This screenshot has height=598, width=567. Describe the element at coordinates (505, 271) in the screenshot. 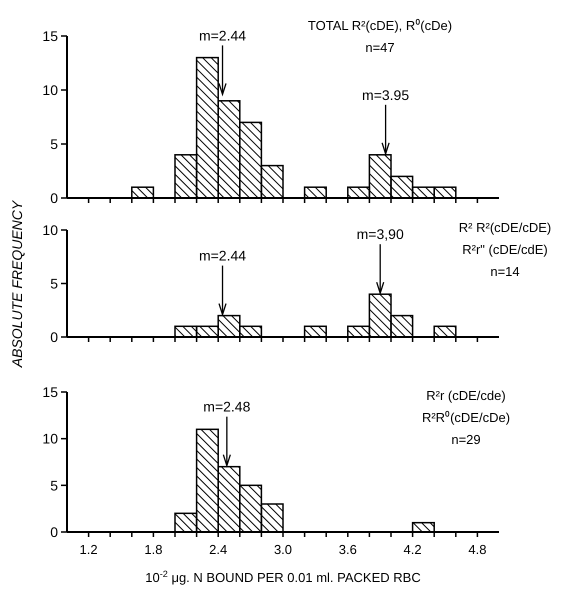

I see `annotation: n=14` at that location.